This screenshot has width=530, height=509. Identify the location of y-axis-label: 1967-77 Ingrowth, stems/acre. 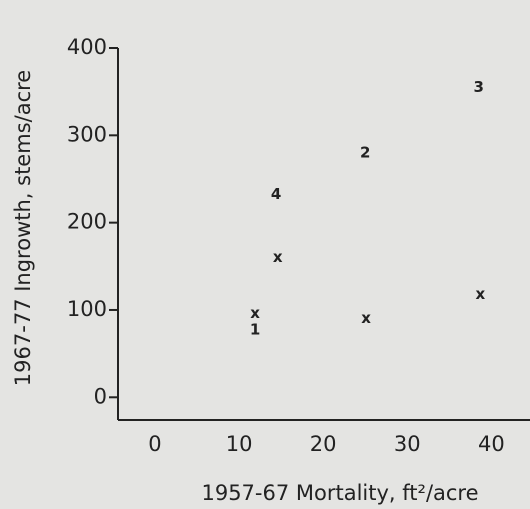
(23, 228).